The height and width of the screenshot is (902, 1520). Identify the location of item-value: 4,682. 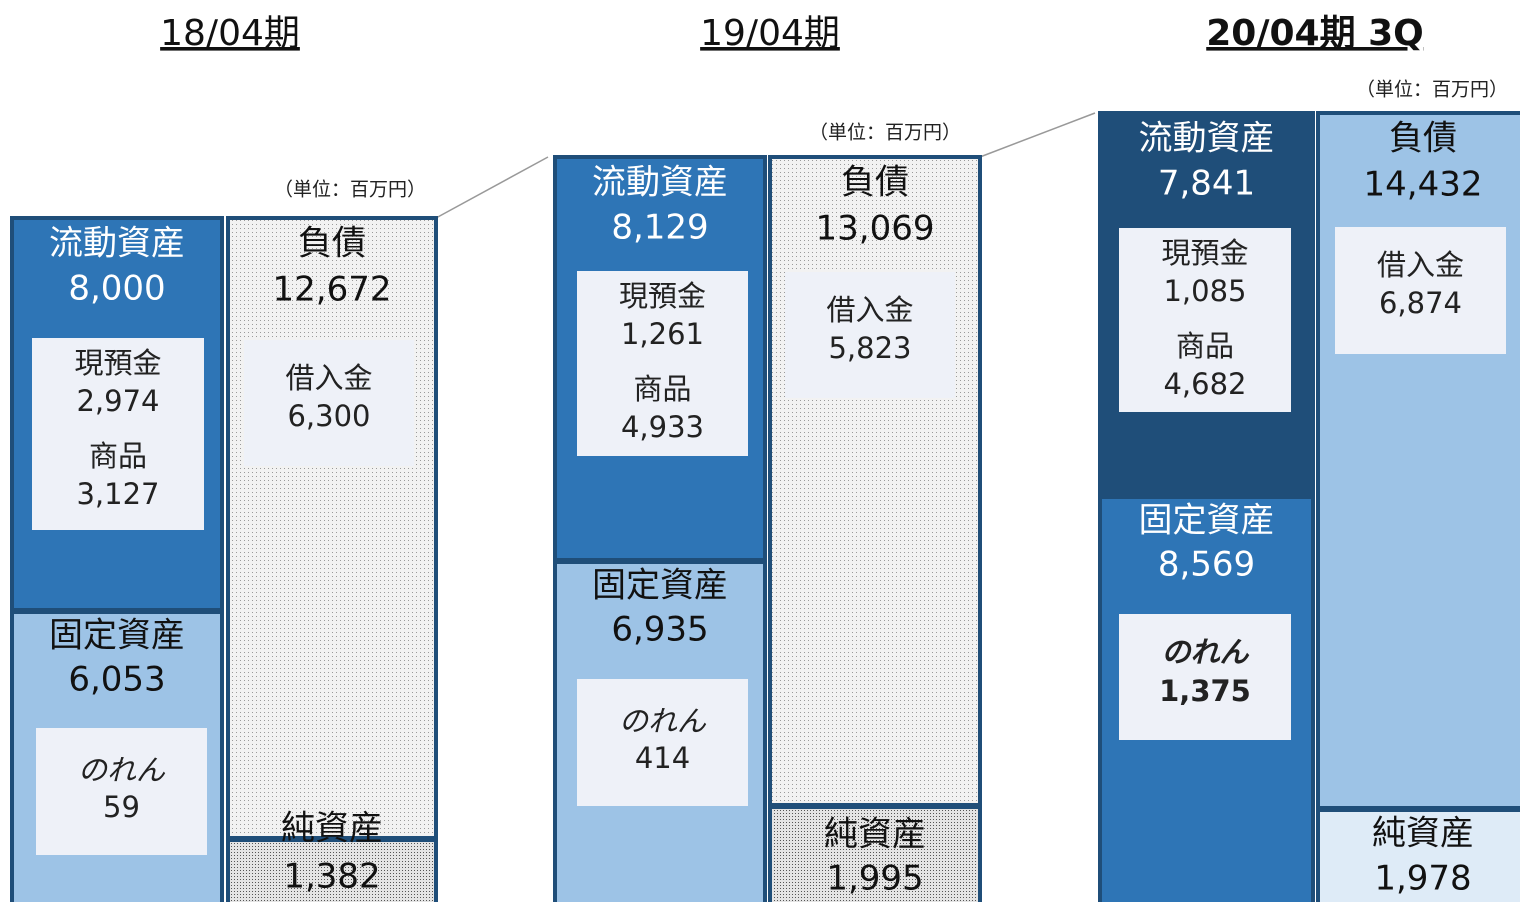
(1204, 384).